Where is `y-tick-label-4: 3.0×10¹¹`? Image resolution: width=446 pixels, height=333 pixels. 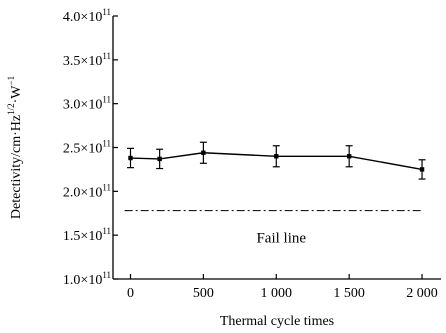
y-tick-label-4: 3.0×10¹¹ is located at coordinates (87, 104).